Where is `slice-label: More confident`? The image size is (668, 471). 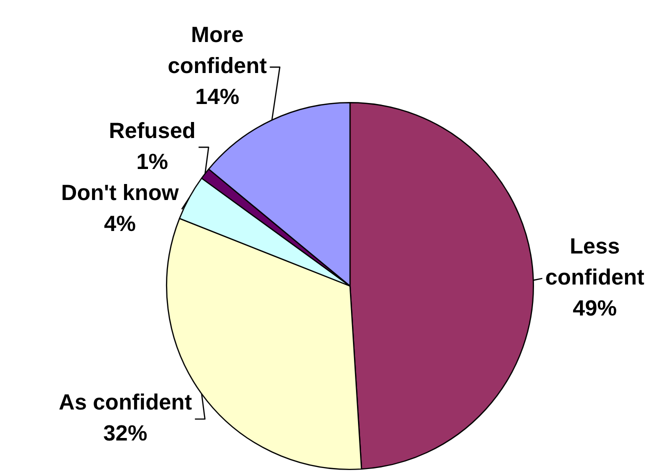
slice-label: More confident is located at coordinates (218, 50).